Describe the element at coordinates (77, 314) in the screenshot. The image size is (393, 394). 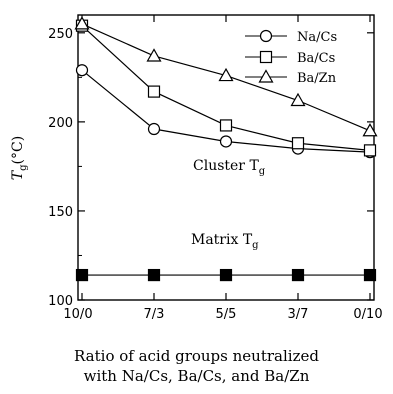
I see `x-tick-label-0: 10/0` at that location.